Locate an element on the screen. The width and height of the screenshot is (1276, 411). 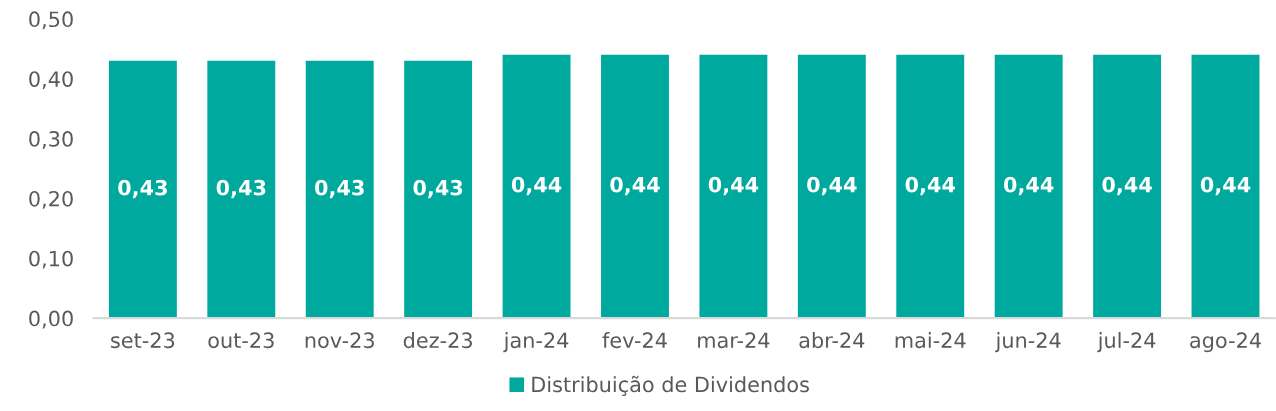
y-tick-label: 0,00 is located at coordinates (51, 319).